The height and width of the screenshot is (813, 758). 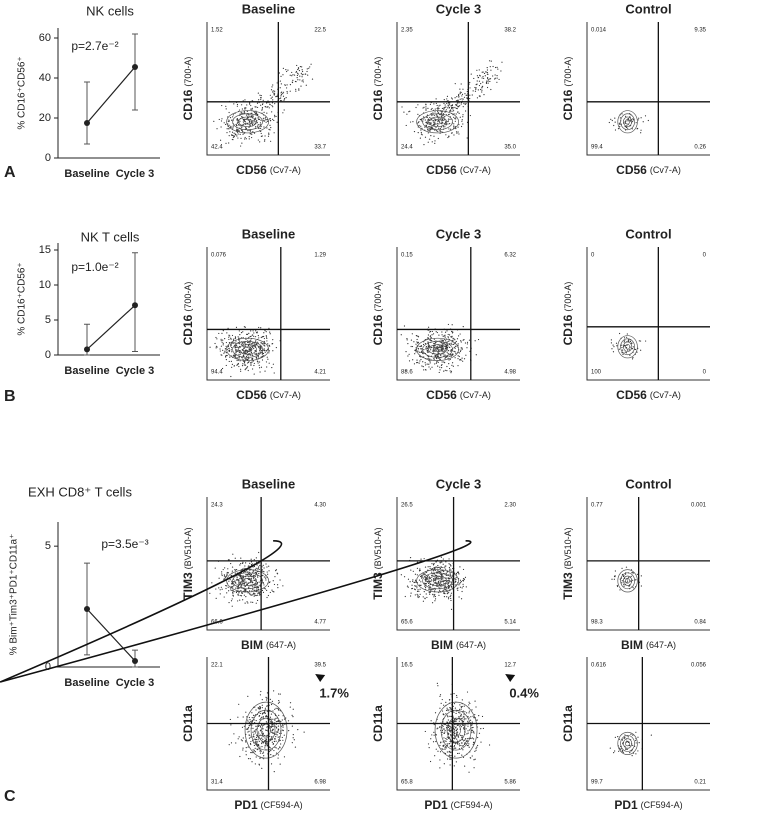 I want to click on quadrant-percent: 4.98, so click(x=510, y=373).